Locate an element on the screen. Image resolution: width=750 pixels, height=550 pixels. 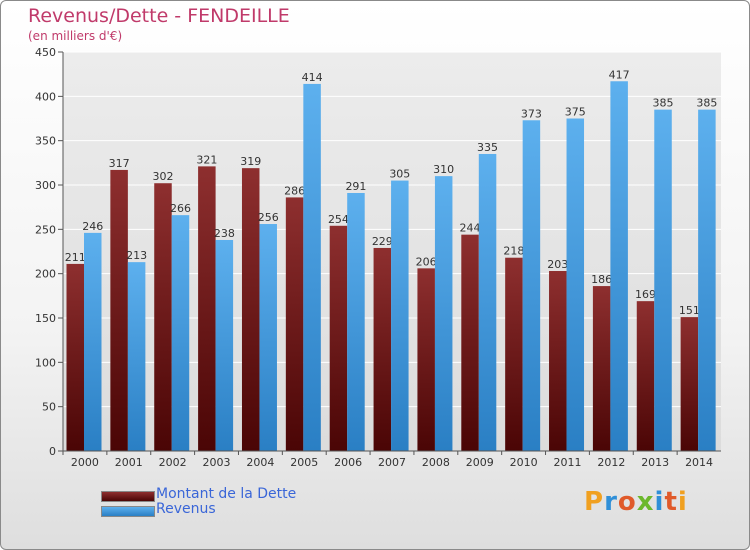
data-label: 229 is located at coordinates (382, 241).